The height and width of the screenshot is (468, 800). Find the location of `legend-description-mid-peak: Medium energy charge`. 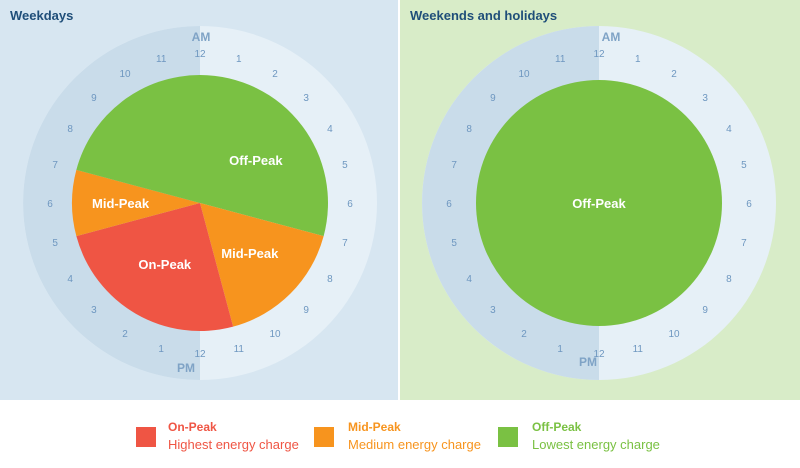

legend-description-mid-peak: Medium energy charge is located at coordinates (414, 444).